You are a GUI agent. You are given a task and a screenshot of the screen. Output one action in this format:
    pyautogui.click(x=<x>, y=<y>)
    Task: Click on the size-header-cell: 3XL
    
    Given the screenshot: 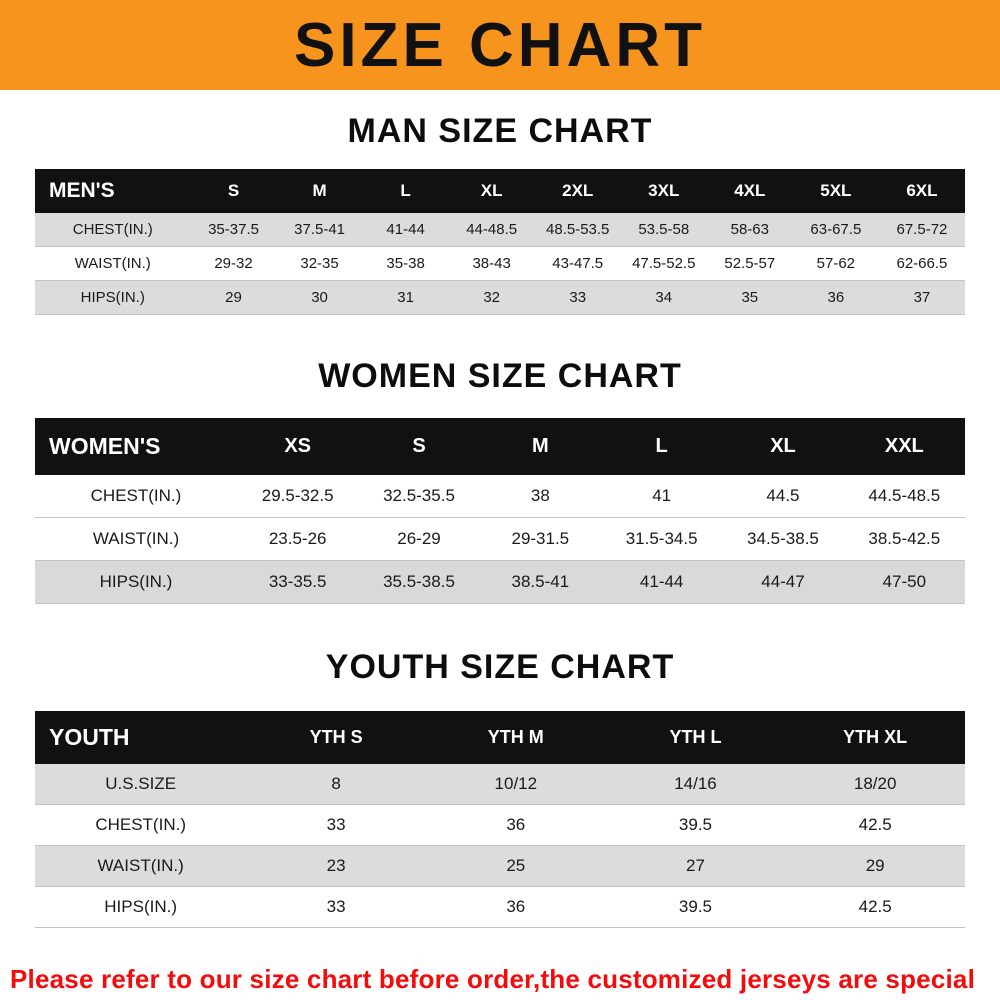 What is the action you would take?
    pyautogui.click(x=663, y=191)
    